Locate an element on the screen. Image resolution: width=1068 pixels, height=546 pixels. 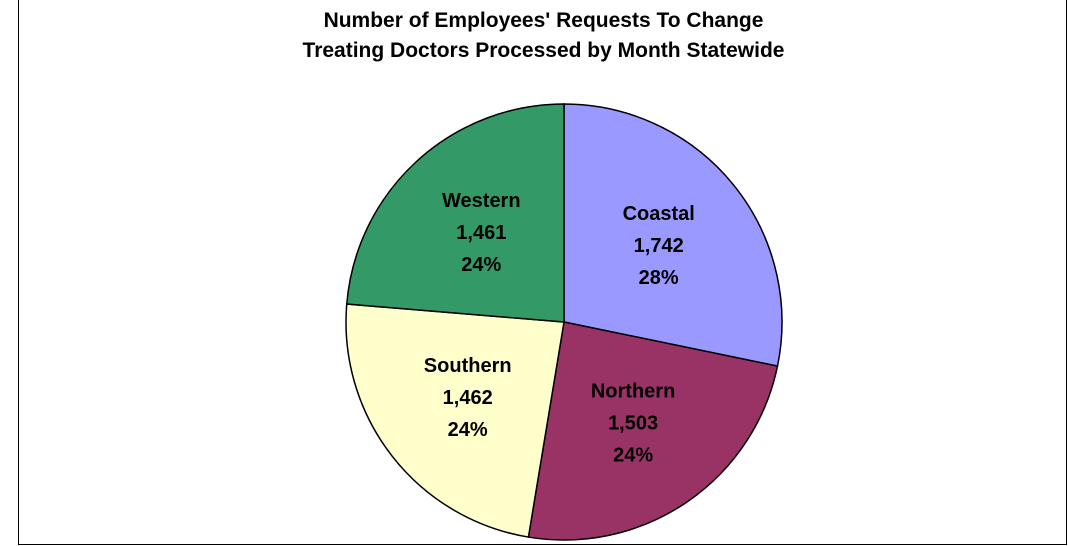
pie-label-western-percent: 24% is located at coordinates (481, 265).